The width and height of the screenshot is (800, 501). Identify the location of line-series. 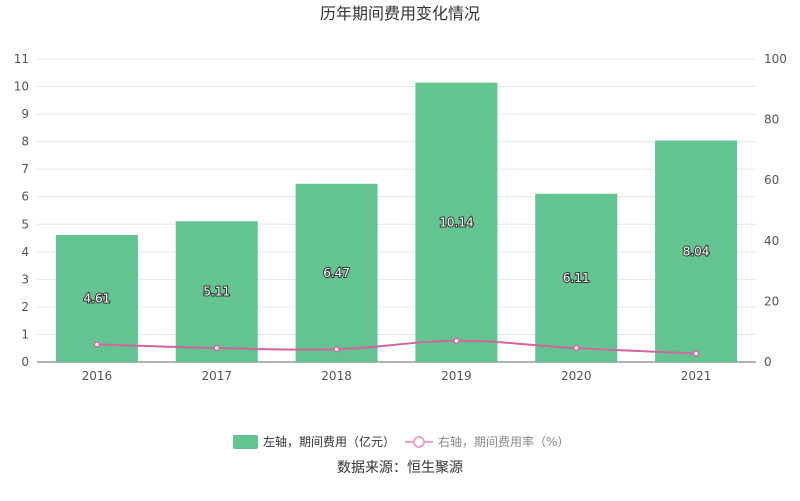
(396, 347).